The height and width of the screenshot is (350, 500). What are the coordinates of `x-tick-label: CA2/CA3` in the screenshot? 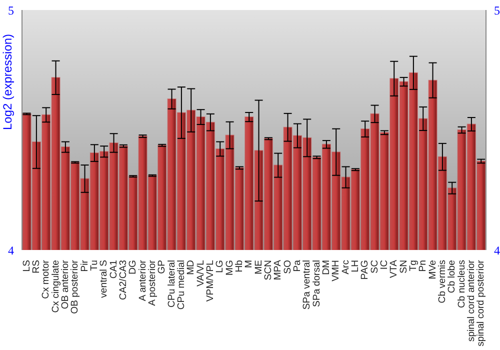 It's located at (123, 280).